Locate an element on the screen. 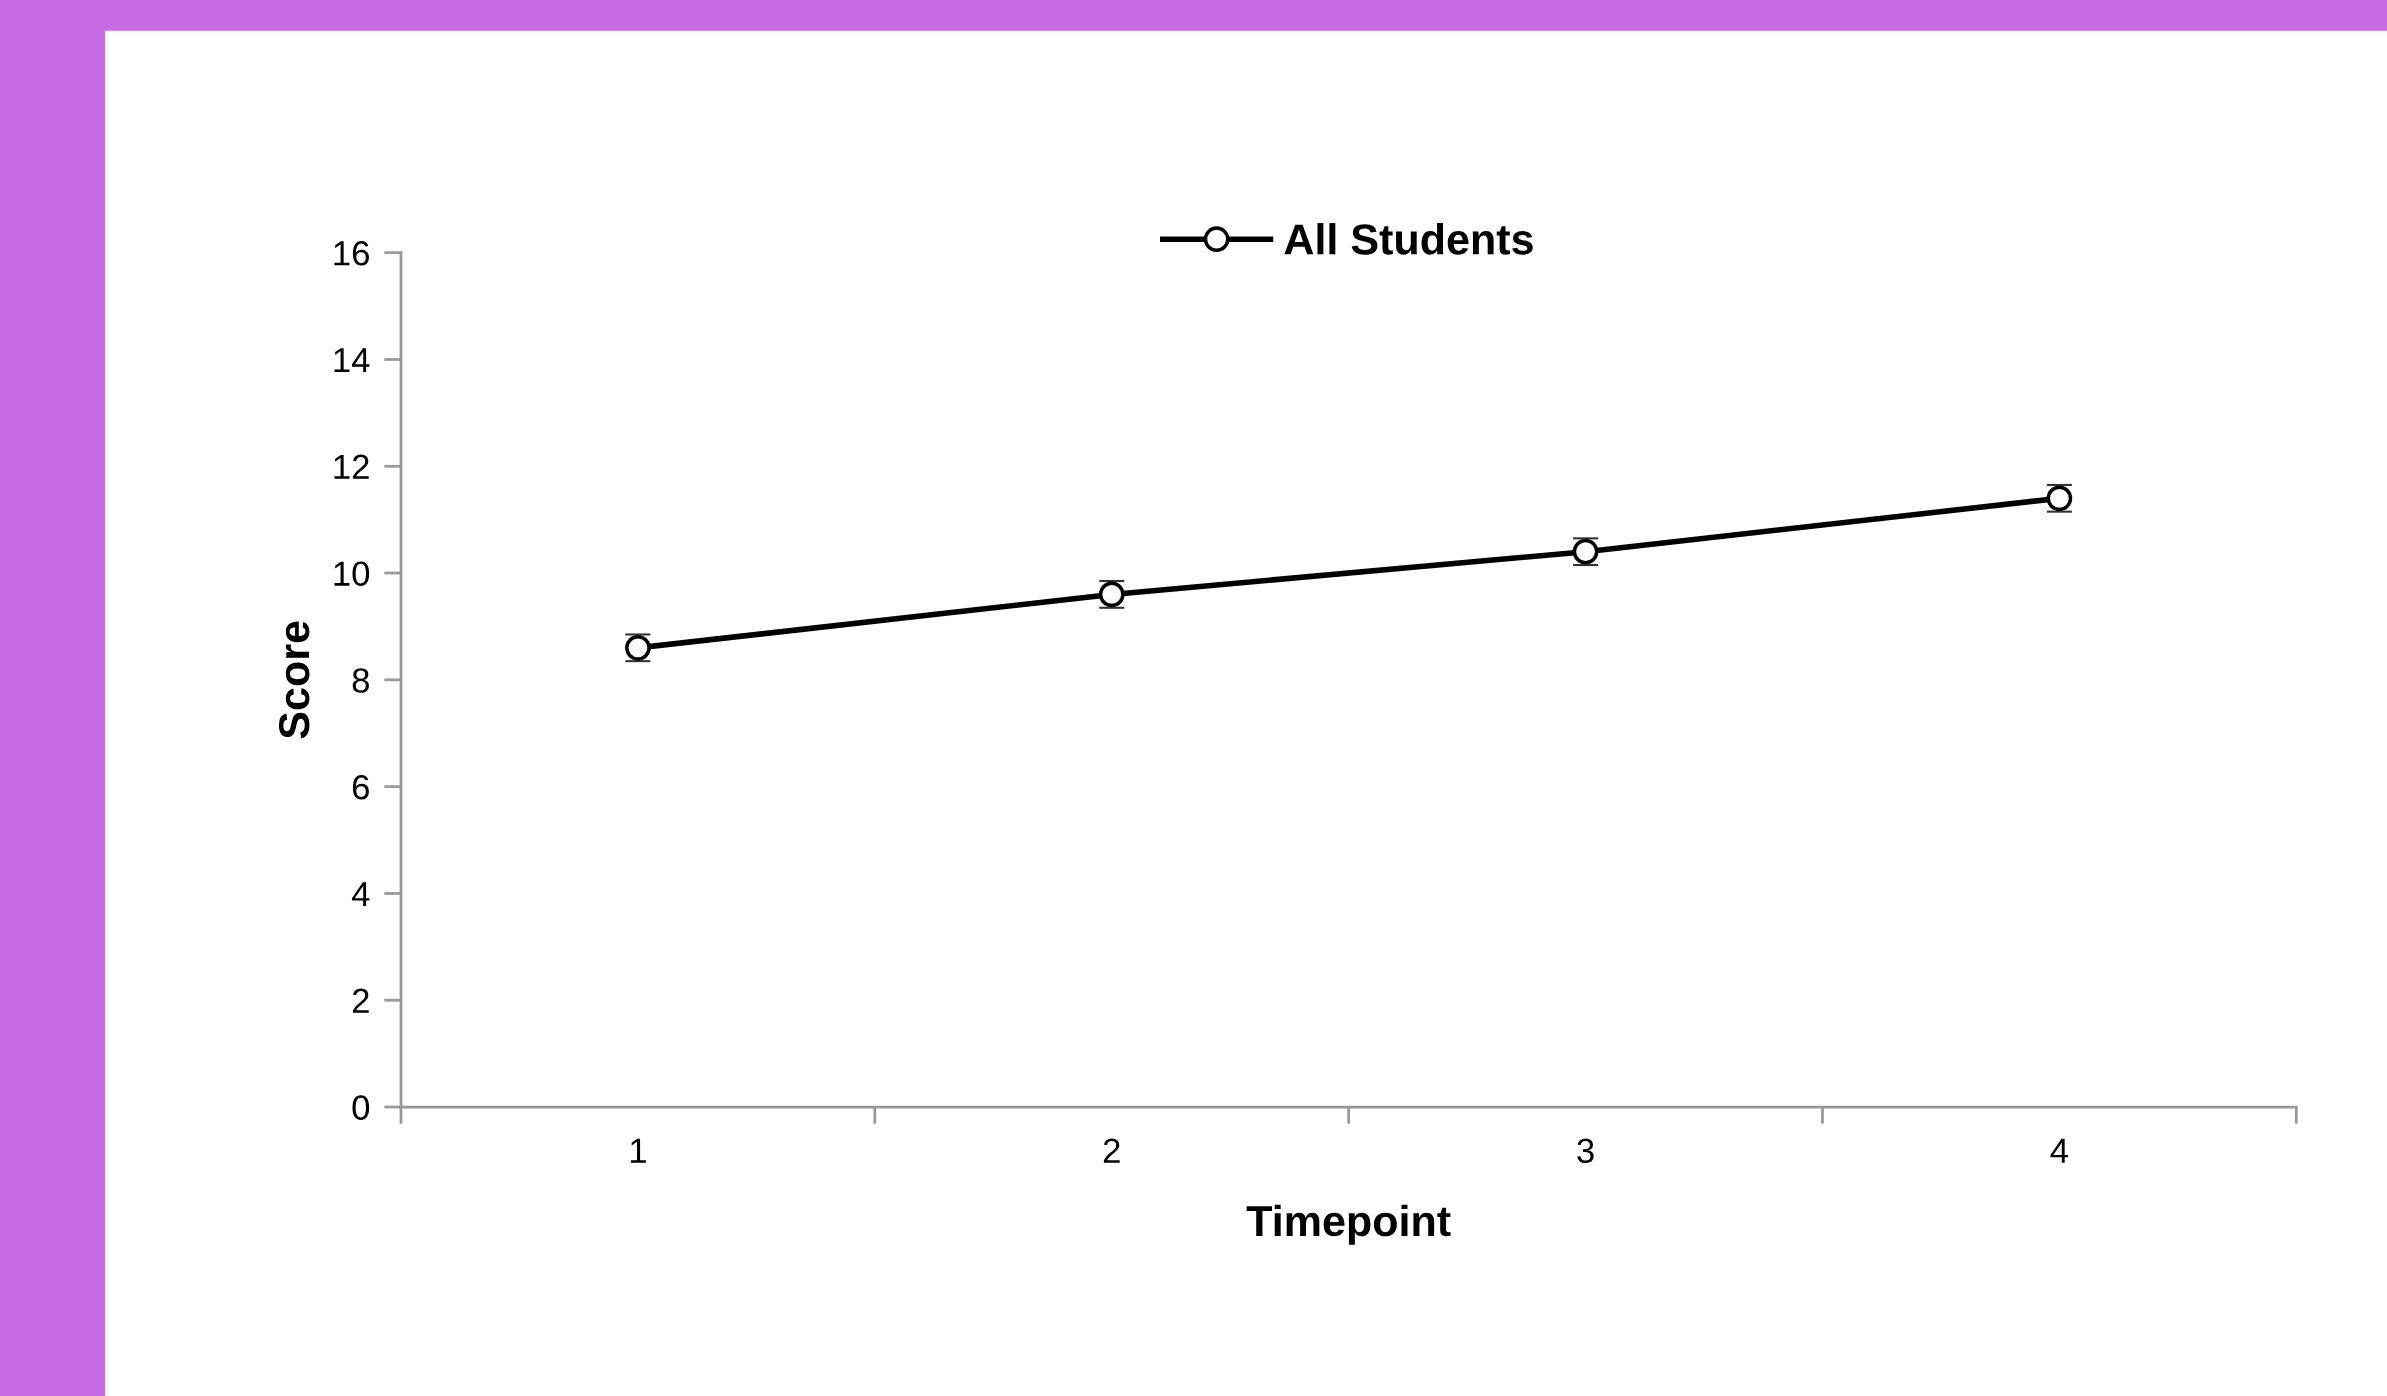  x-tick-label: 1 is located at coordinates (638, 1150).